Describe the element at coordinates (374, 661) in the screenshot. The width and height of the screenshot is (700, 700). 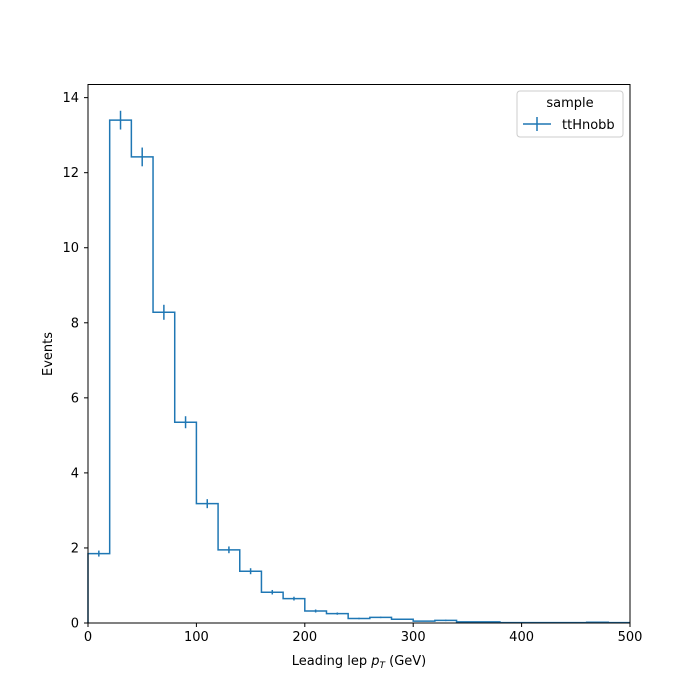
I see `x-axis-label-var: p` at that location.